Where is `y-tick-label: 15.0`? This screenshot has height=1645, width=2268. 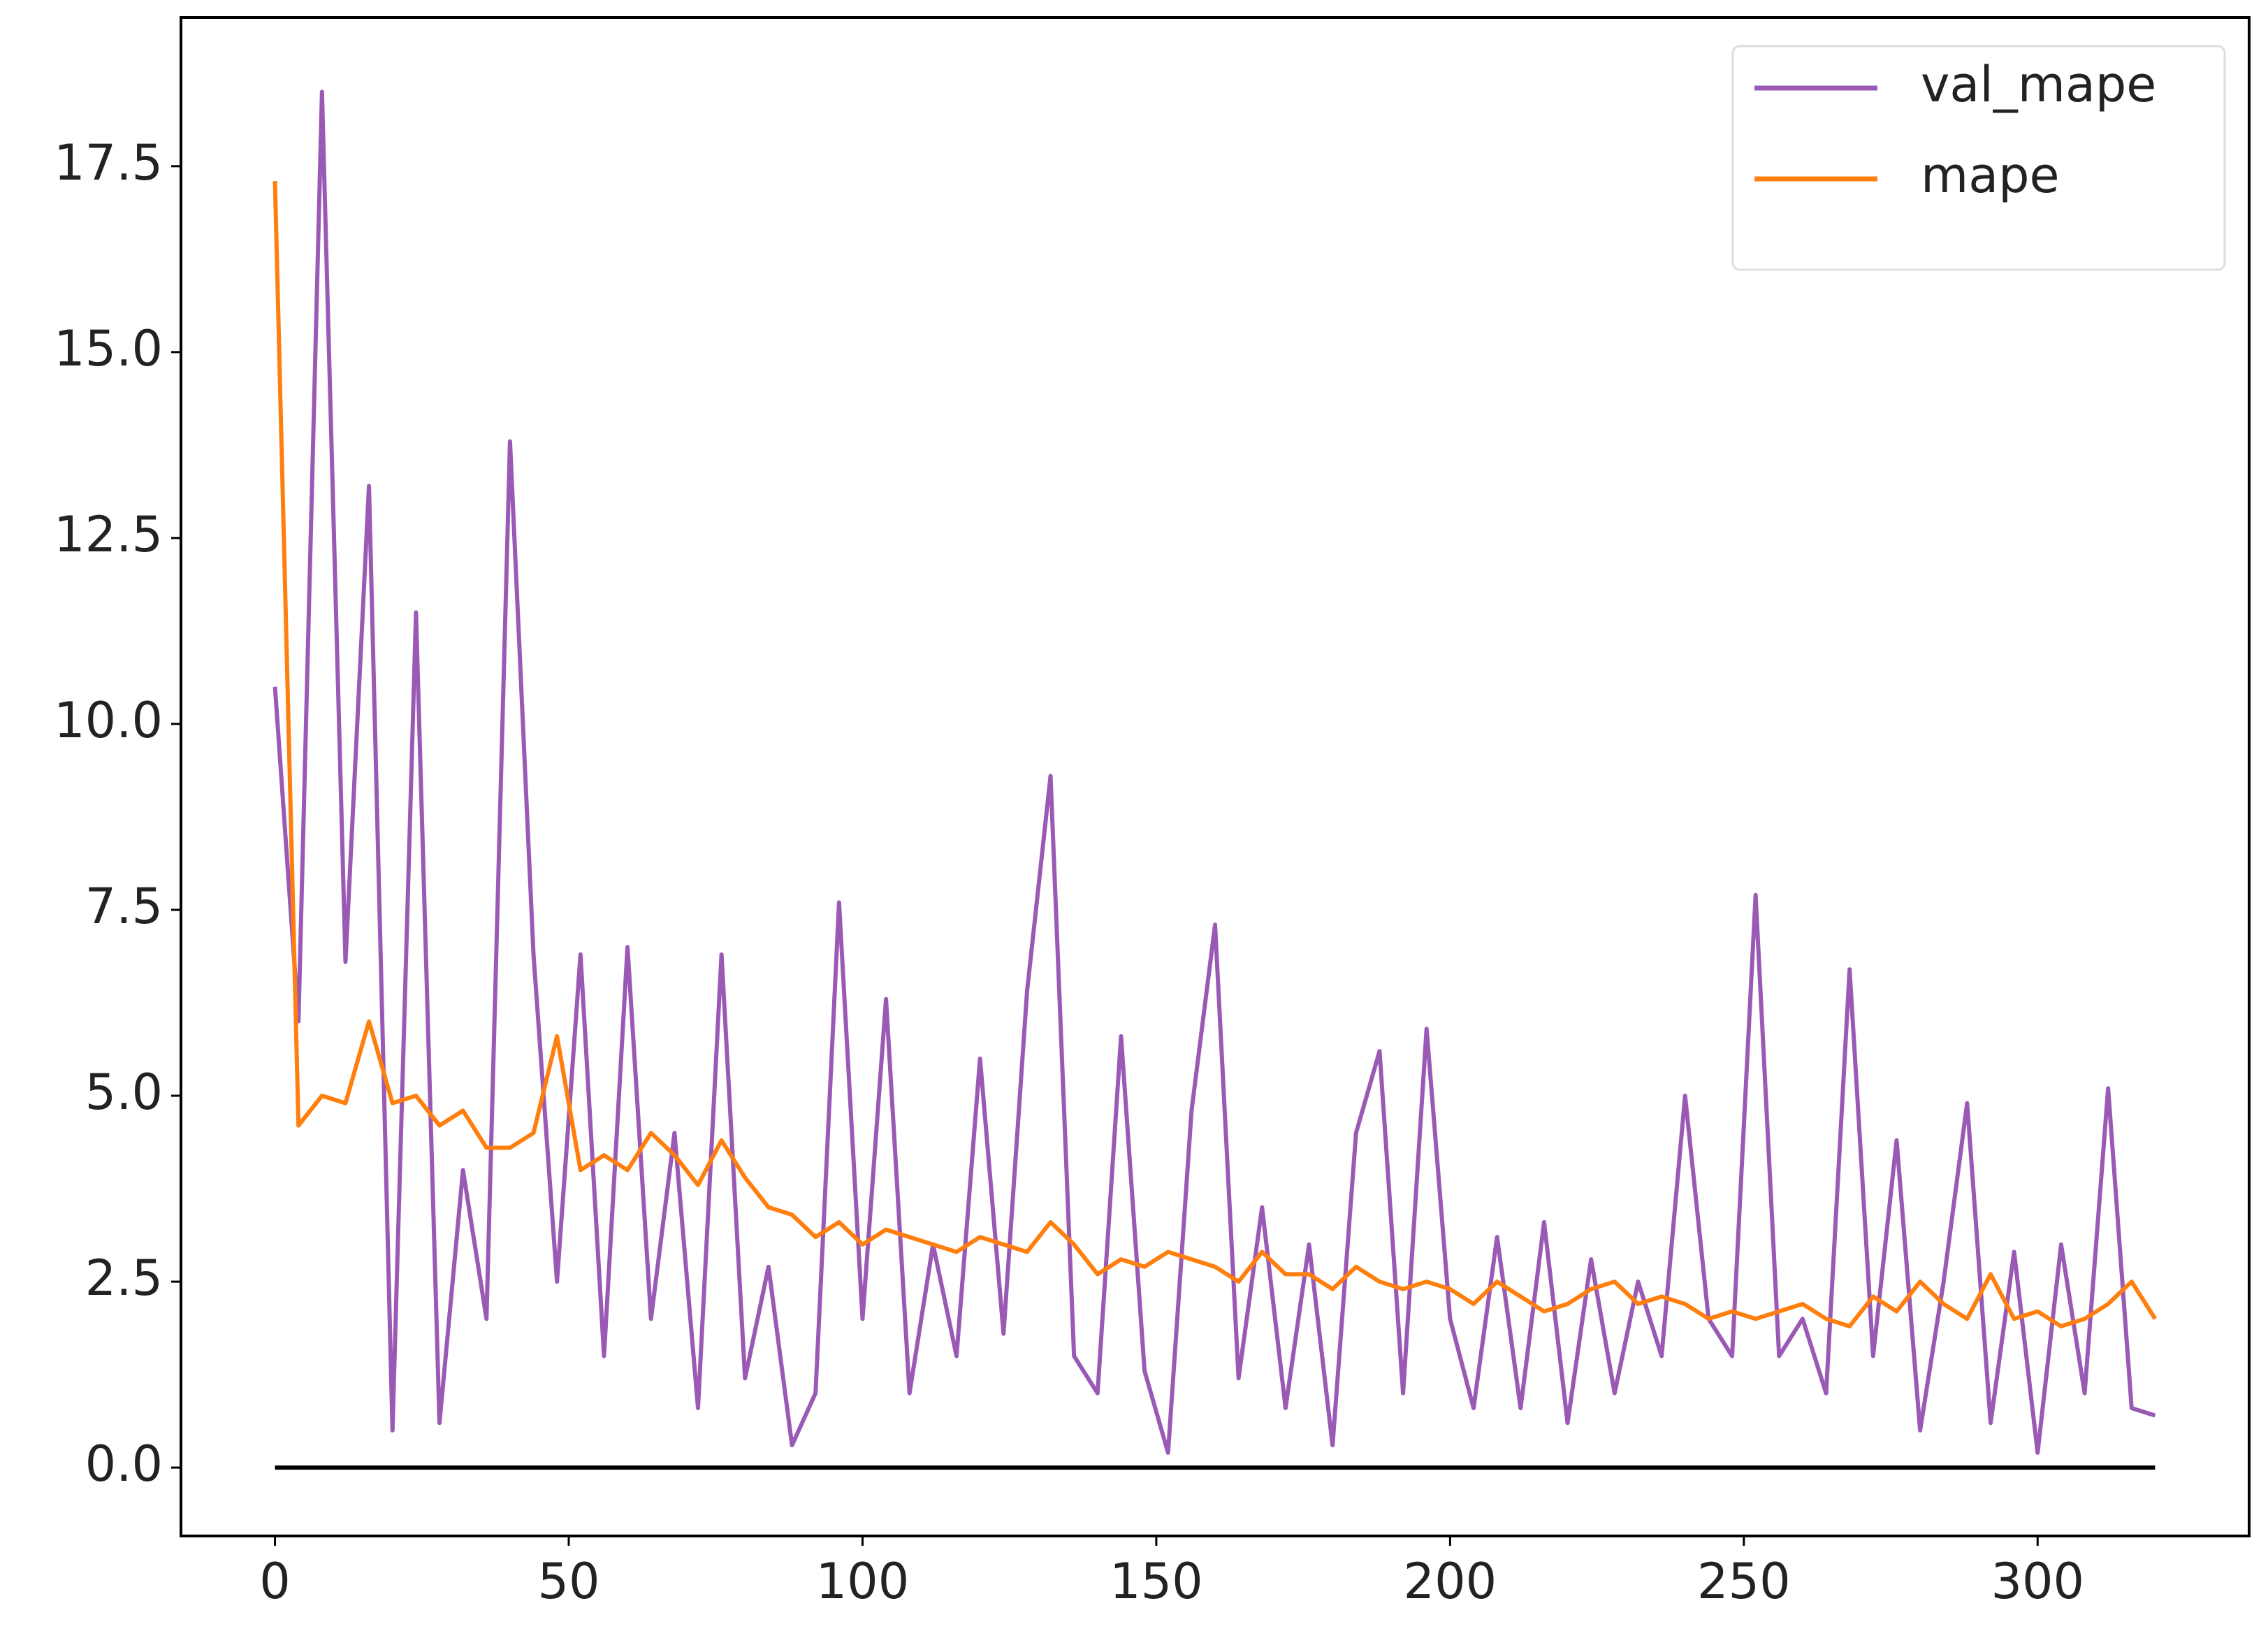
y-tick-label: 15.0 is located at coordinates (108, 349).